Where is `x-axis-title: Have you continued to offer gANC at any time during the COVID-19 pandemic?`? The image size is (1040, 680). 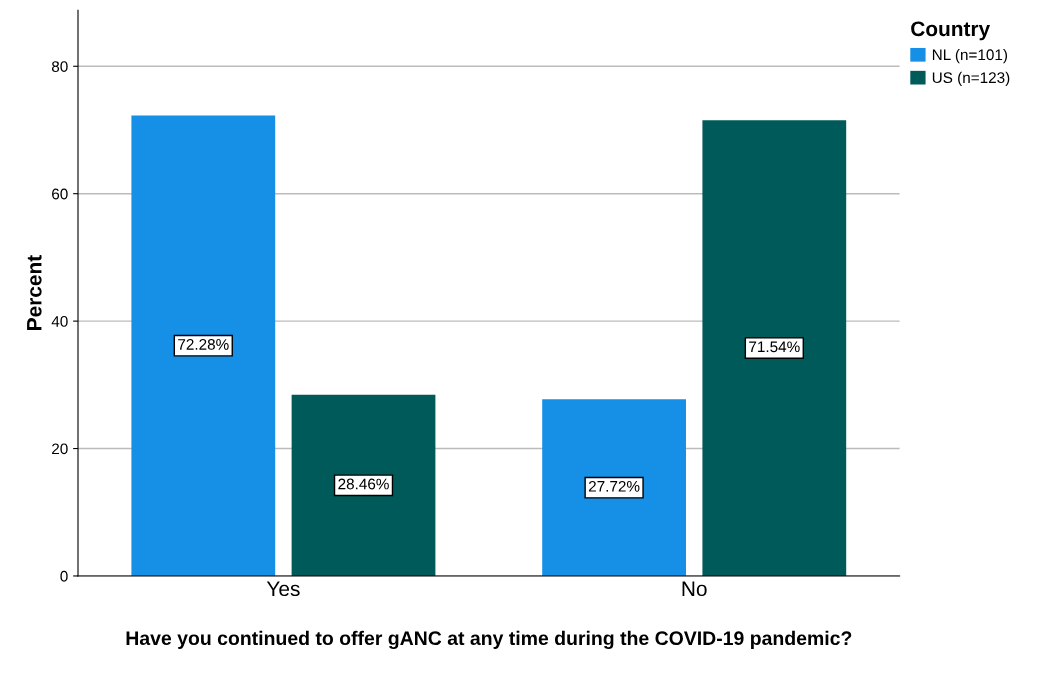 x-axis-title: Have you continued to offer gANC at any time during the COVID-19 pandemic? is located at coordinates (489, 640).